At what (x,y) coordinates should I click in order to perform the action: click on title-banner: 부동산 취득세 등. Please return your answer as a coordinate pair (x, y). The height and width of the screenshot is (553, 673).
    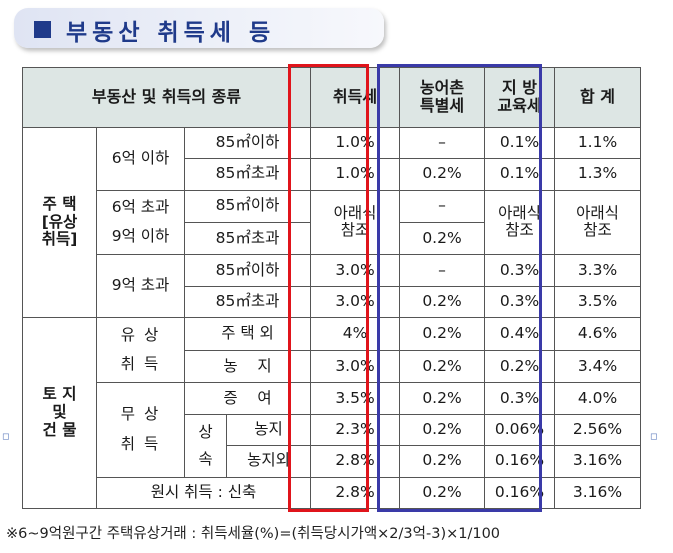
    Looking at the image, I should click on (199, 28).